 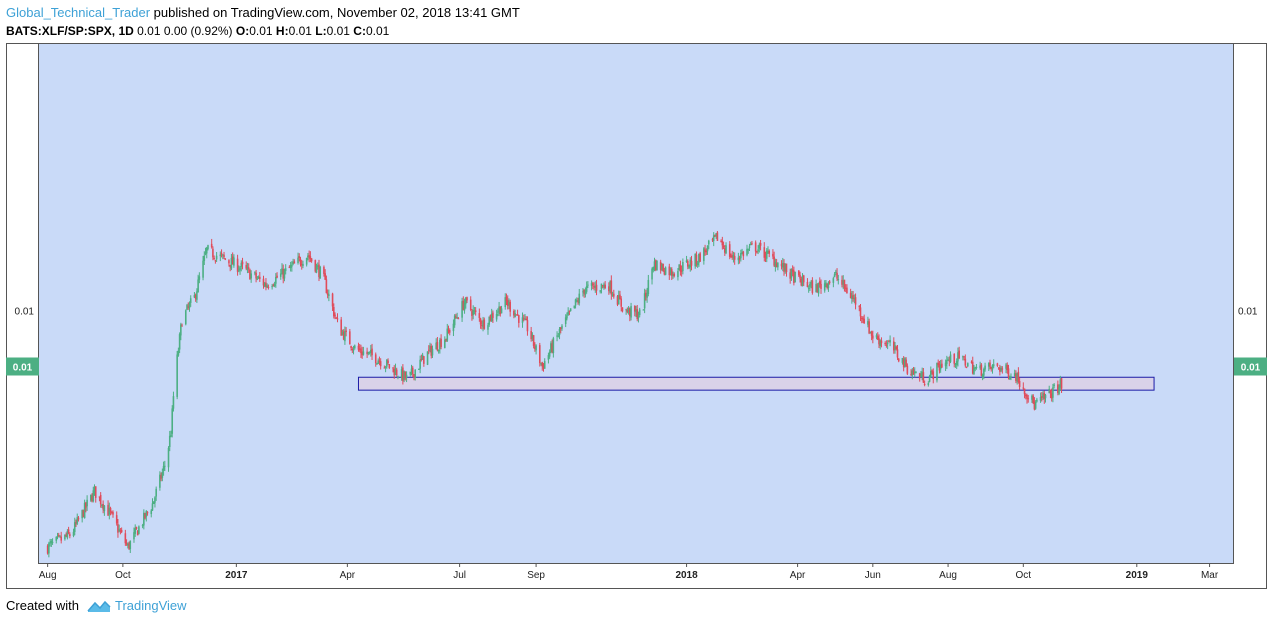 What do you see at coordinates (300, 31) in the screenshot?
I see `high-value: 0.01` at bounding box center [300, 31].